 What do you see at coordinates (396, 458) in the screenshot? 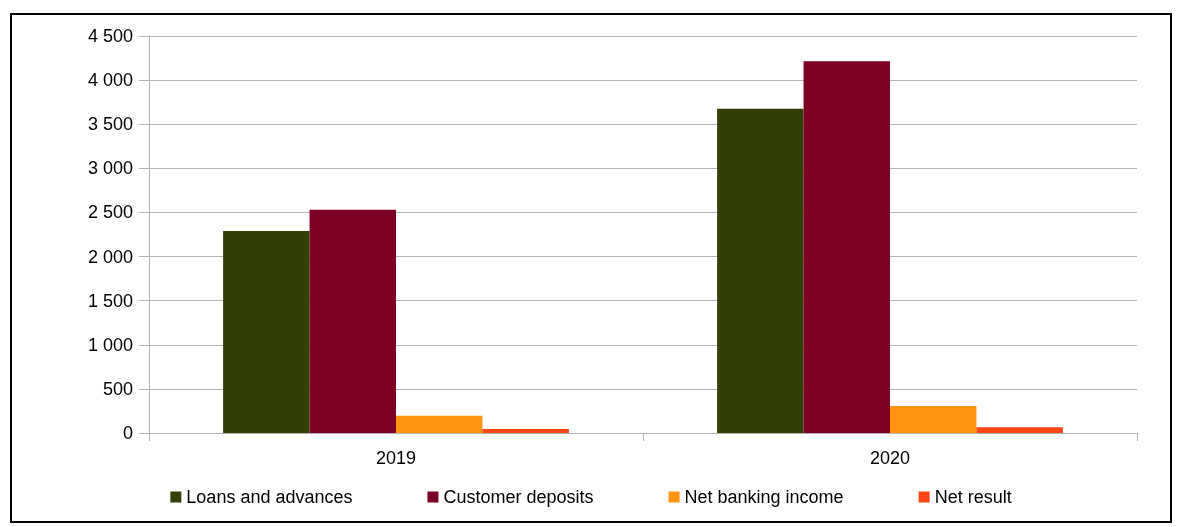
I see `x-tick-label: 2019` at bounding box center [396, 458].